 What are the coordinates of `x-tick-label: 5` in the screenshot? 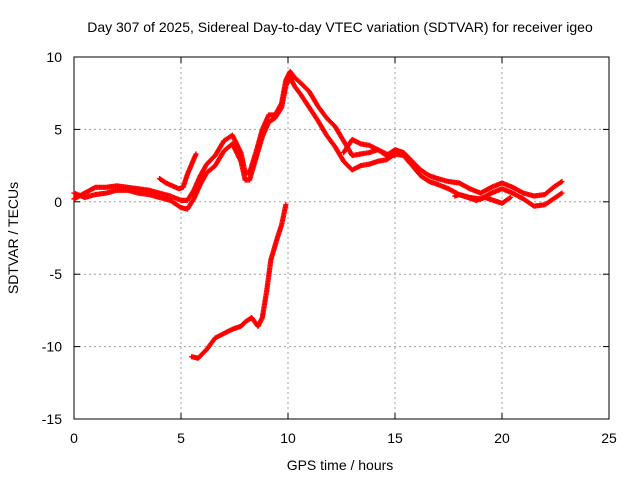 It's located at (181, 438).